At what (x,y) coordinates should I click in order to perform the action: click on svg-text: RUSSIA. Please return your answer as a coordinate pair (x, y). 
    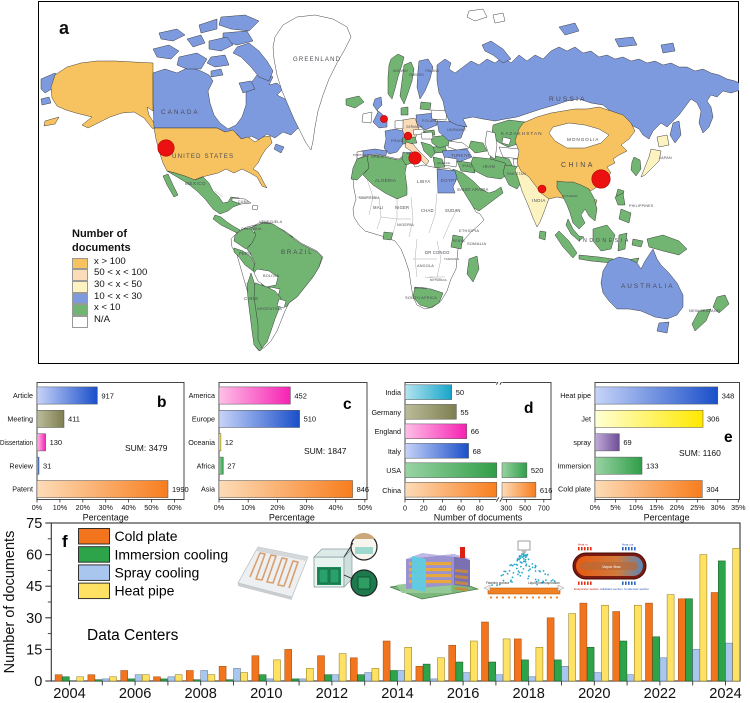
    Looking at the image, I should click on (568, 99).